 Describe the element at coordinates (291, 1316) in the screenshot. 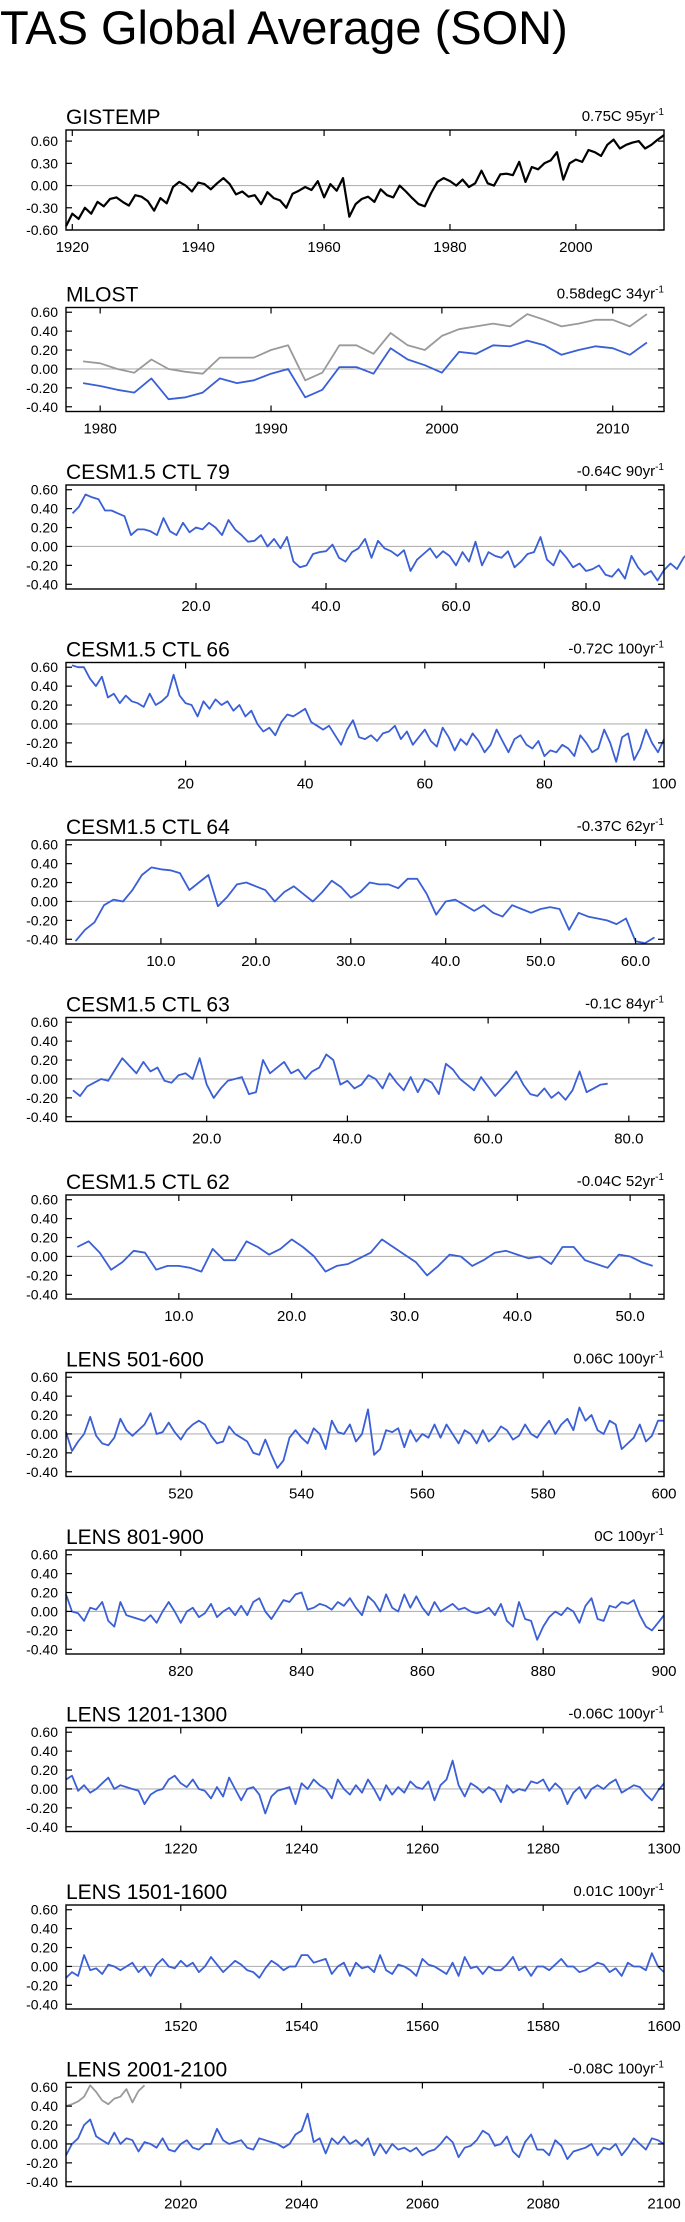

I see `x-tick-label-7-1: 20.0` at that location.